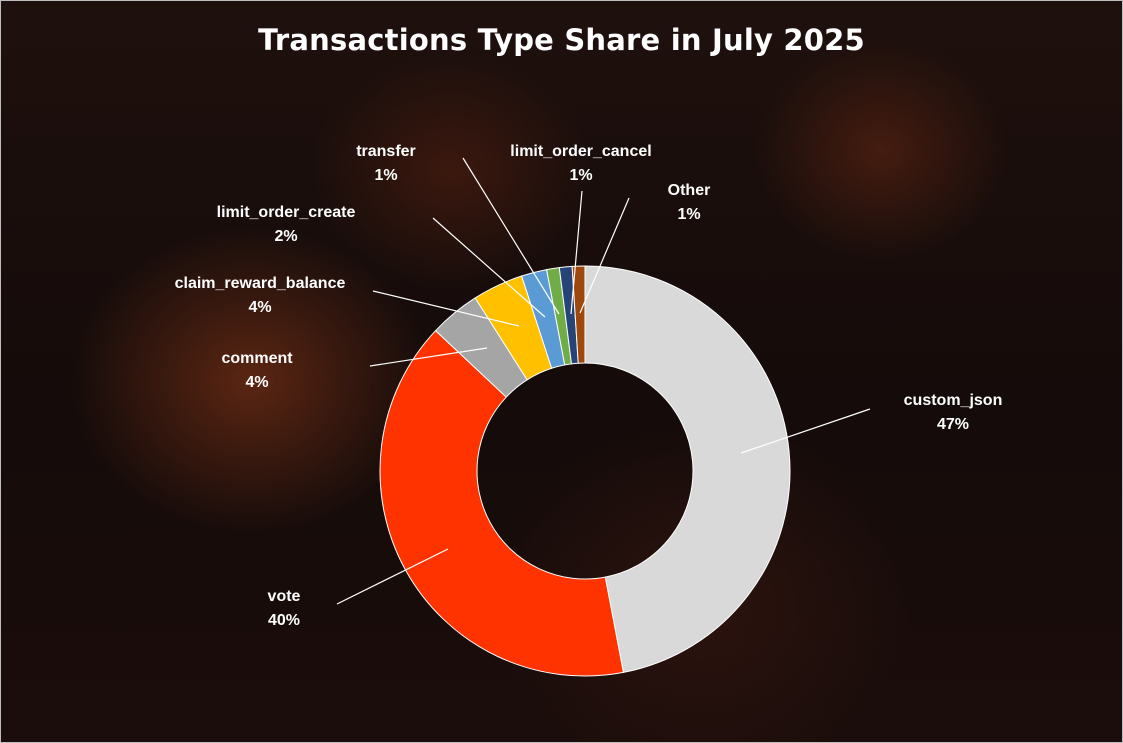 The height and width of the screenshot is (743, 1123). I want to click on slice-custom-json, so click(687, 469).